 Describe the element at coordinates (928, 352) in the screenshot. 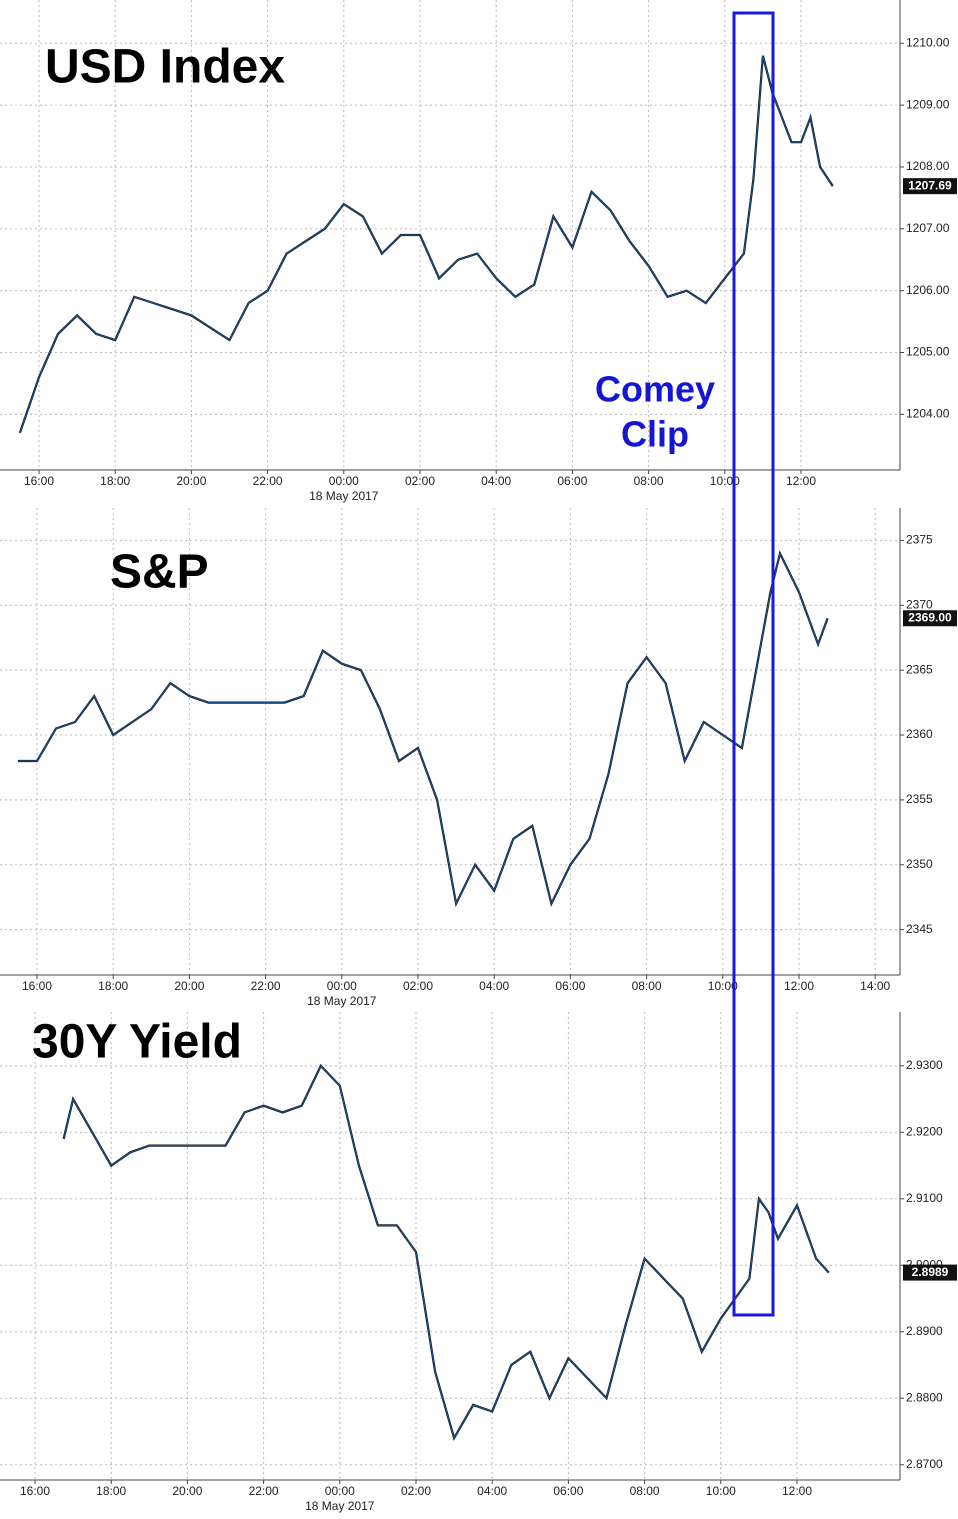

I see `y-tick-label: 1205.00` at that location.